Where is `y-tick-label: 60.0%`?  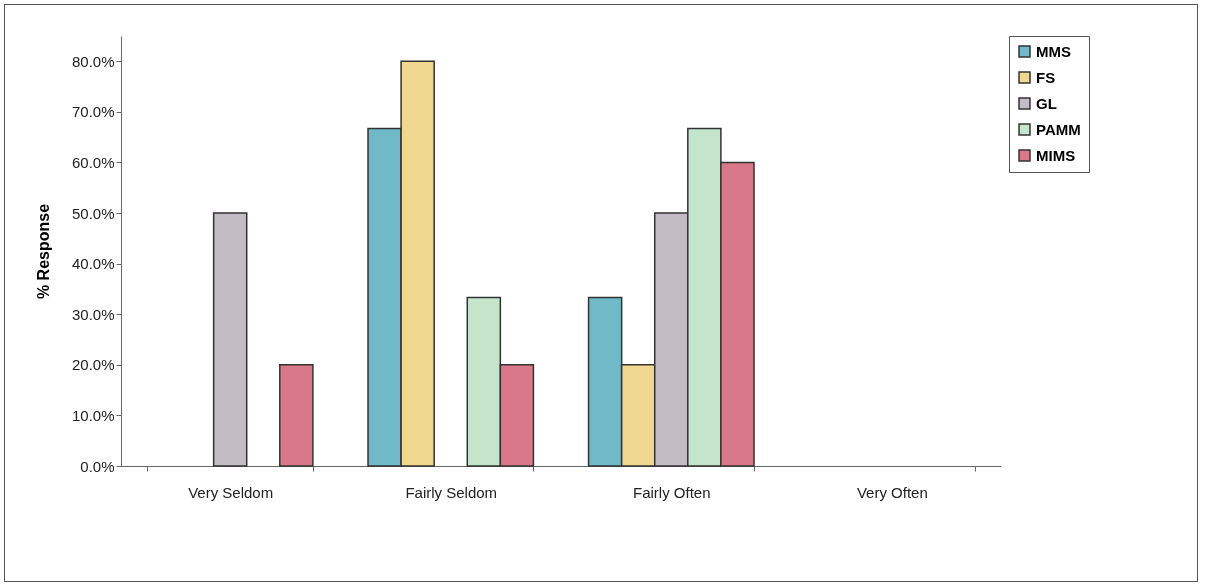
y-tick-label: 60.0% is located at coordinates (93, 162).